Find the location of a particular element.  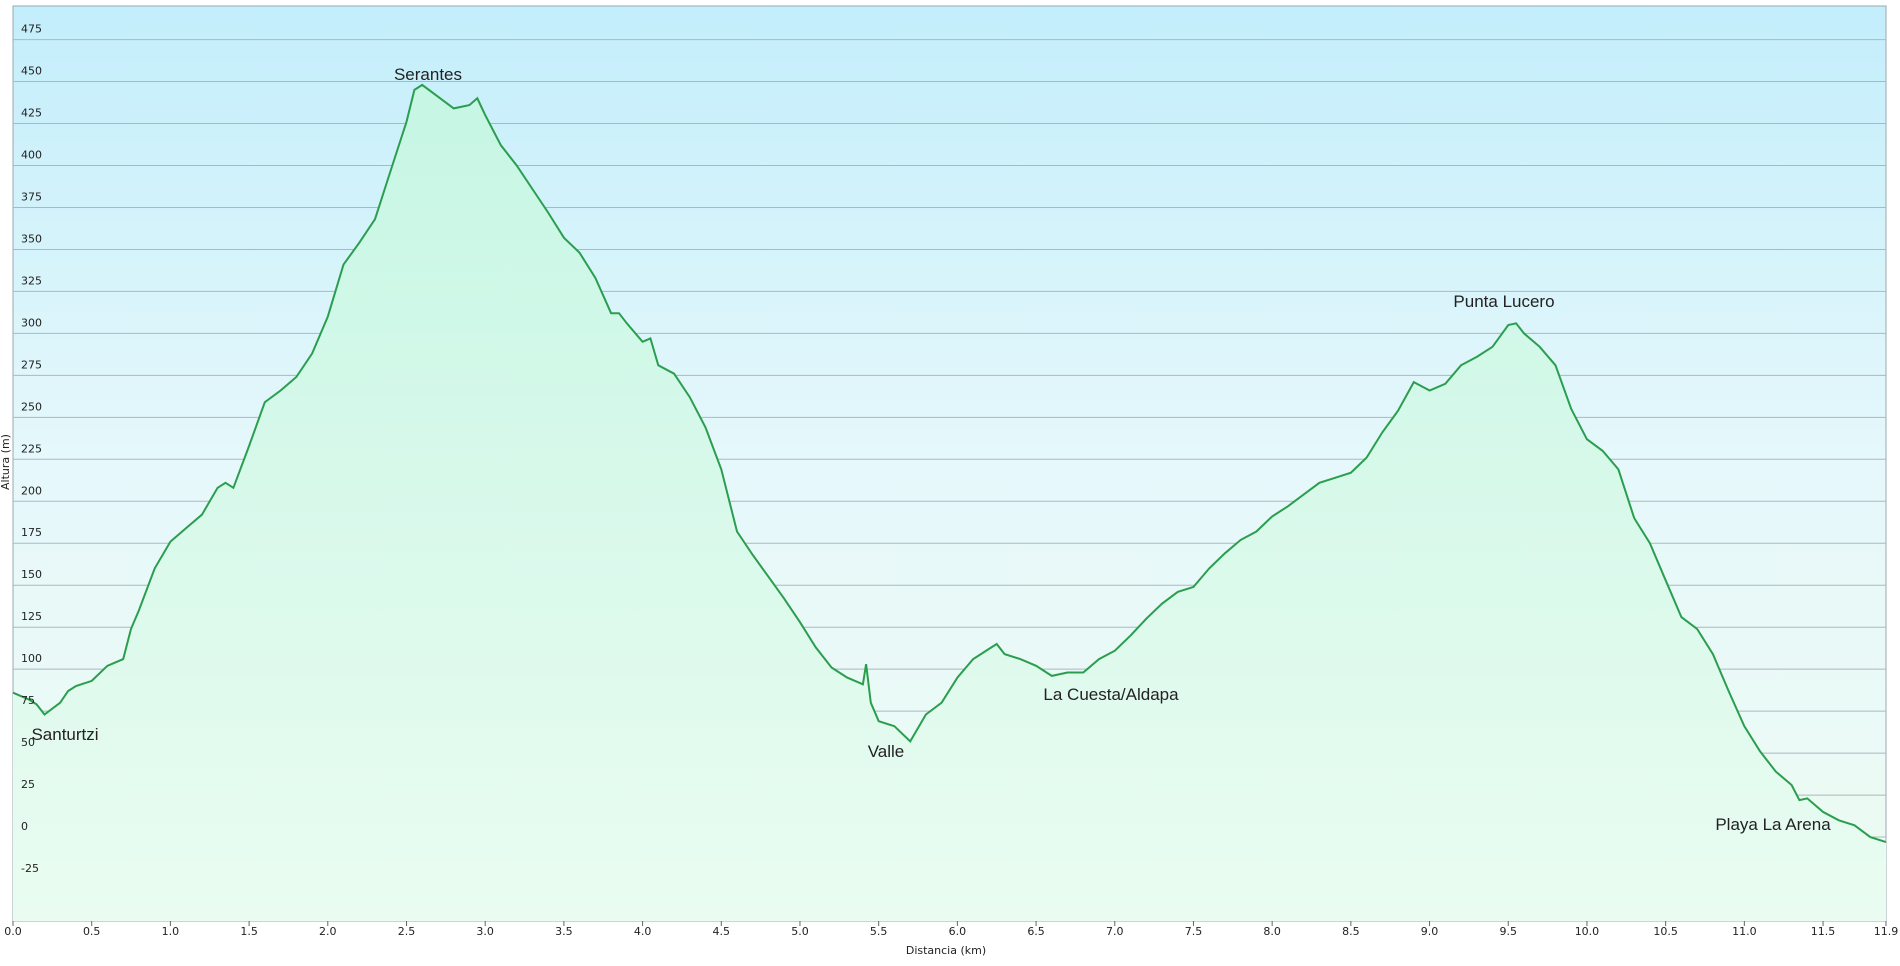

x-tick-label: 4.0 is located at coordinates (643, 931).